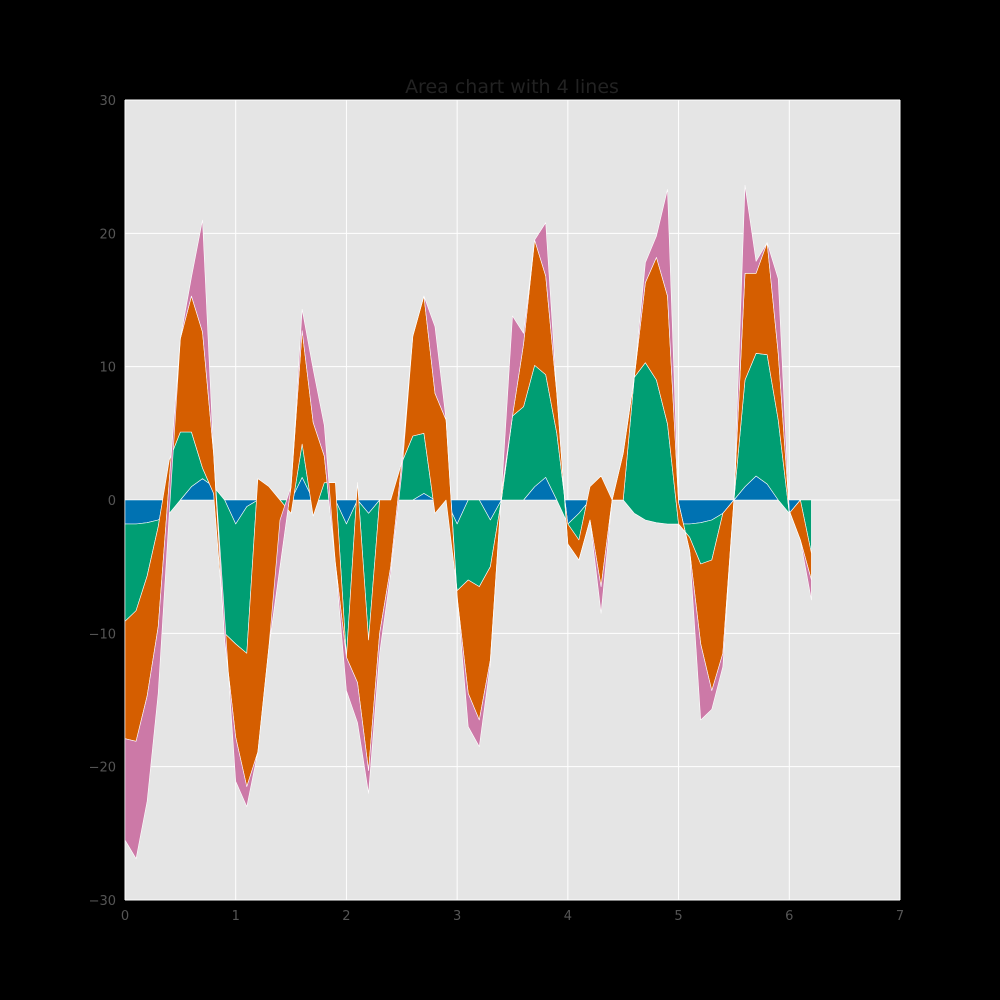 Image resolution: width=1000 pixels, height=1000 pixels. What do you see at coordinates (789, 916) in the screenshot?
I see `x-tick-label: 6` at bounding box center [789, 916].